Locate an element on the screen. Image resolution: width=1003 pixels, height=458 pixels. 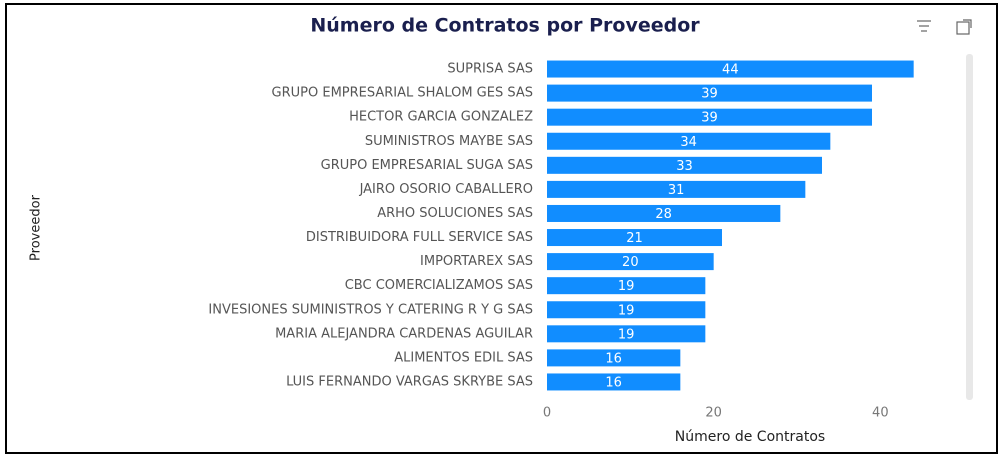
y-tick-label: IMPORTAREX SAS is located at coordinates (476, 261).